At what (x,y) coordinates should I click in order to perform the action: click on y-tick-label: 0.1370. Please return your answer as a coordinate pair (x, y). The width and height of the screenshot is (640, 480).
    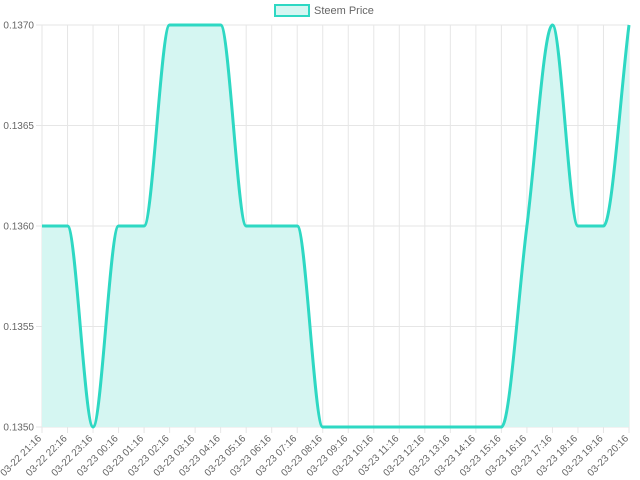
    Looking at the image, I should click on (18, 26).